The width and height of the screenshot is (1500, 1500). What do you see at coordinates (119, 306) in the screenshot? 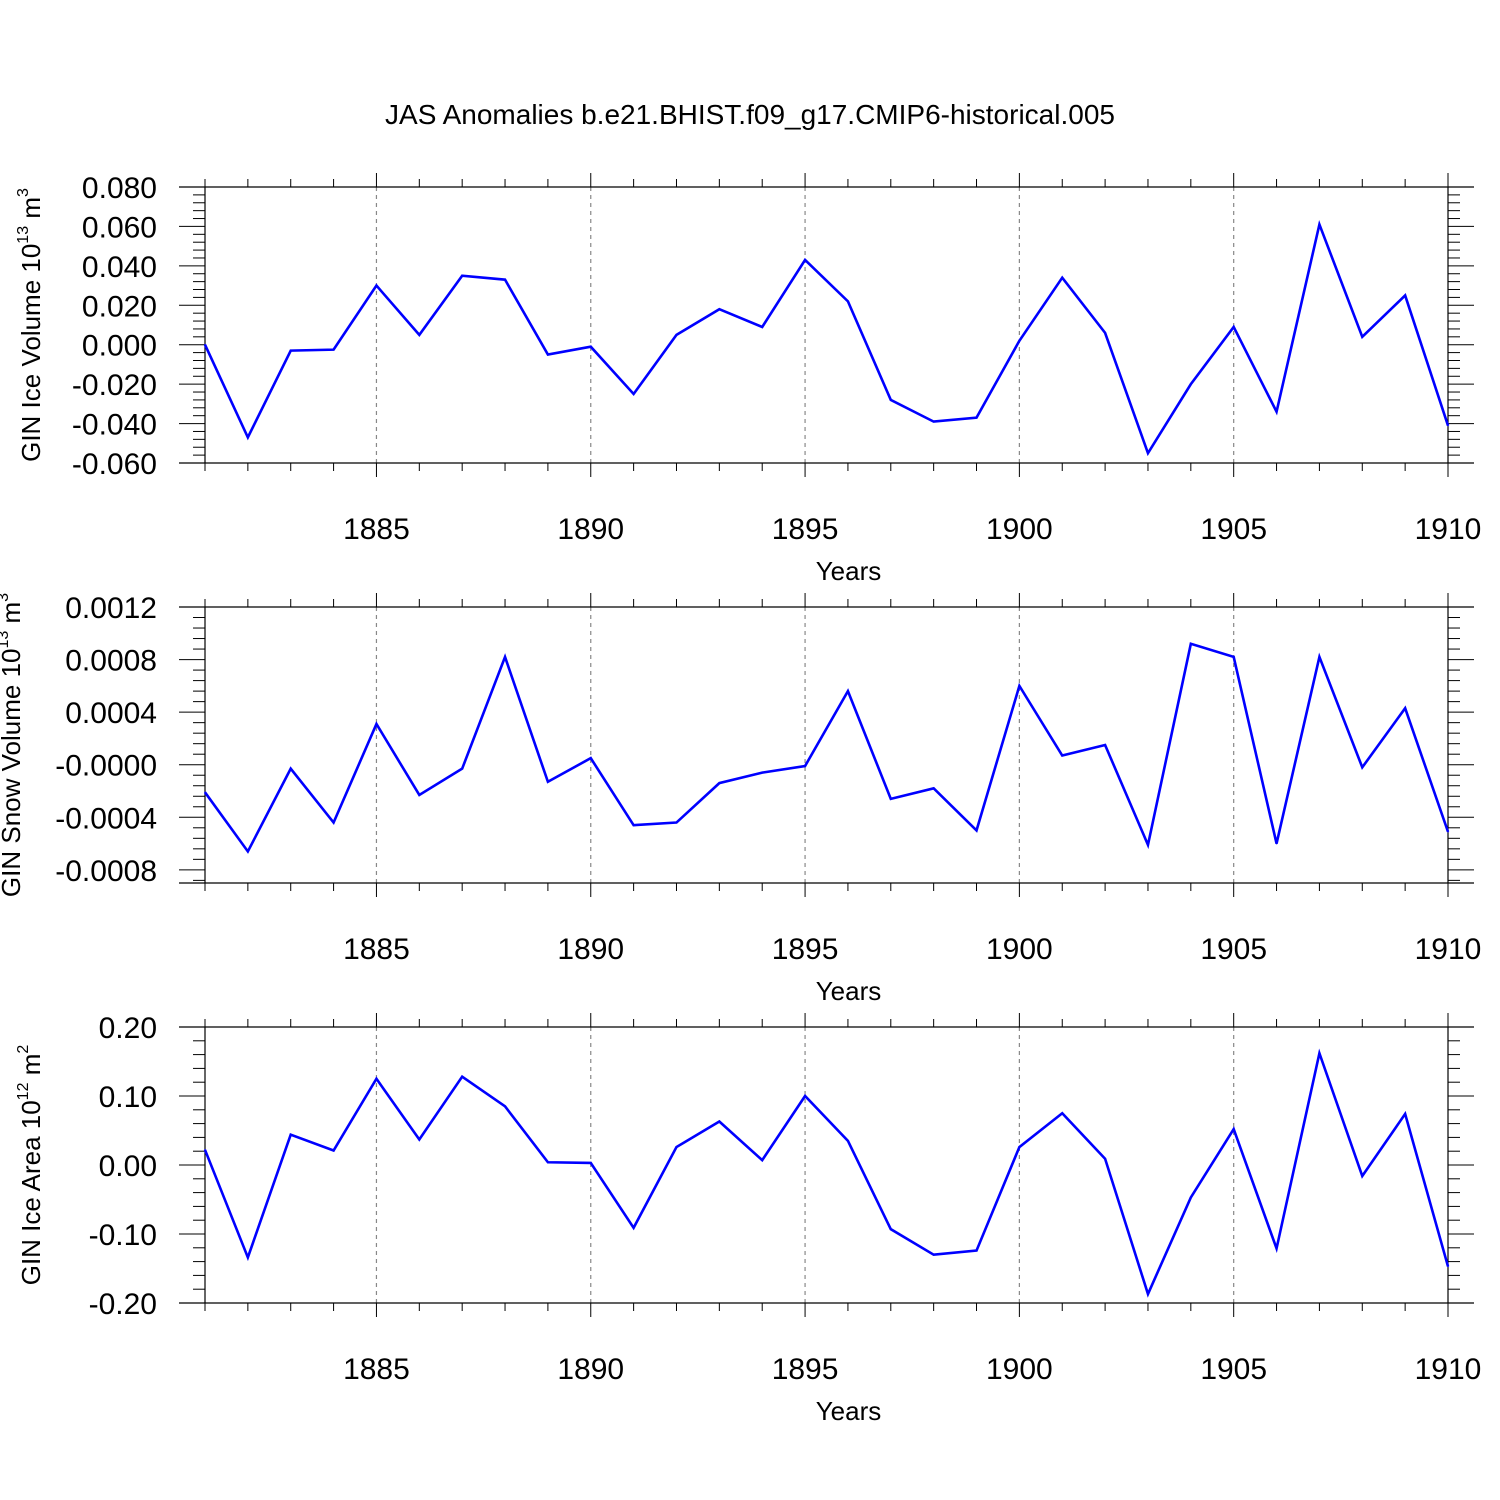
I see `y-tick-label: 0.020` at bounding box center [119, 306].